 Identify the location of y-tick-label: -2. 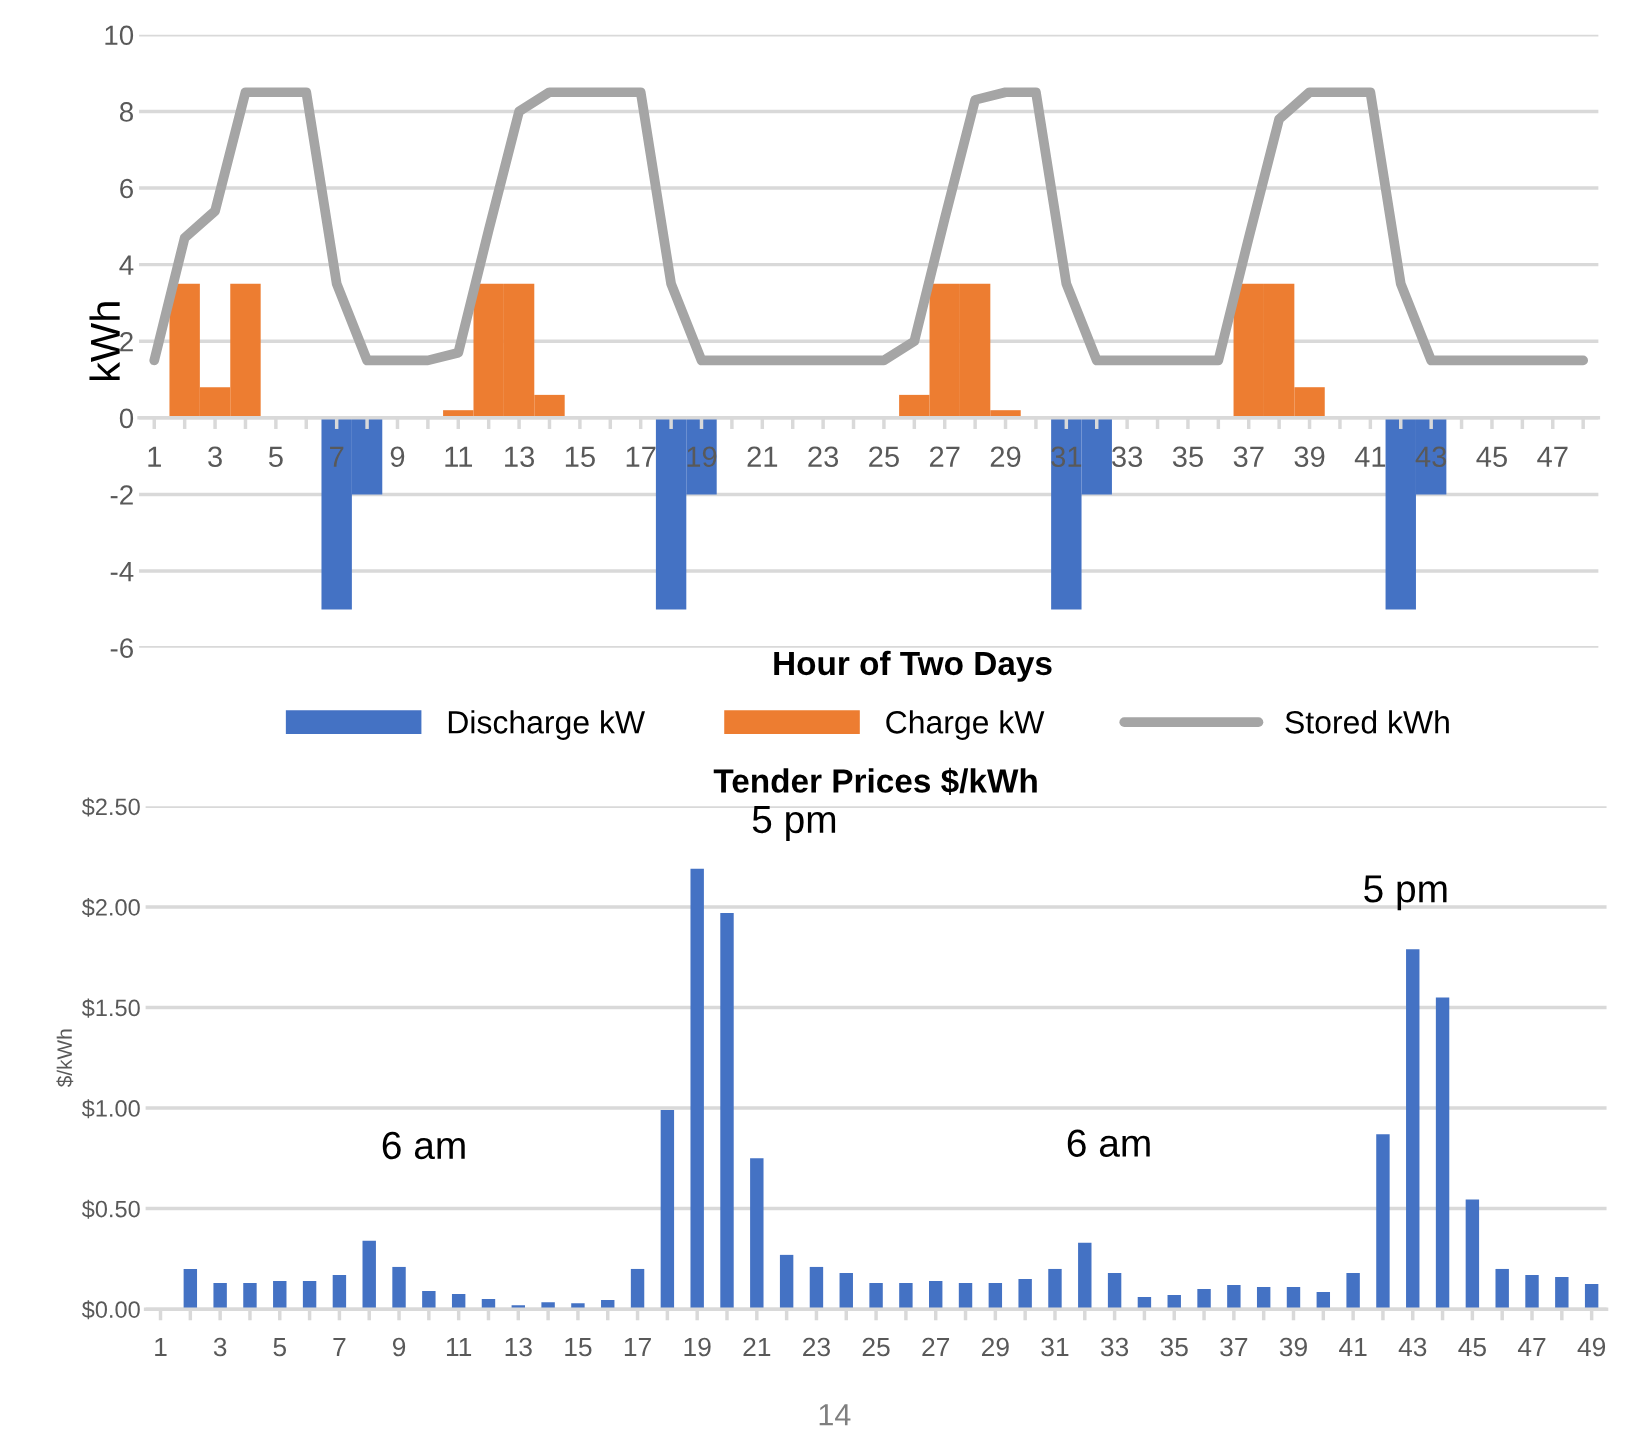
(121, 495).